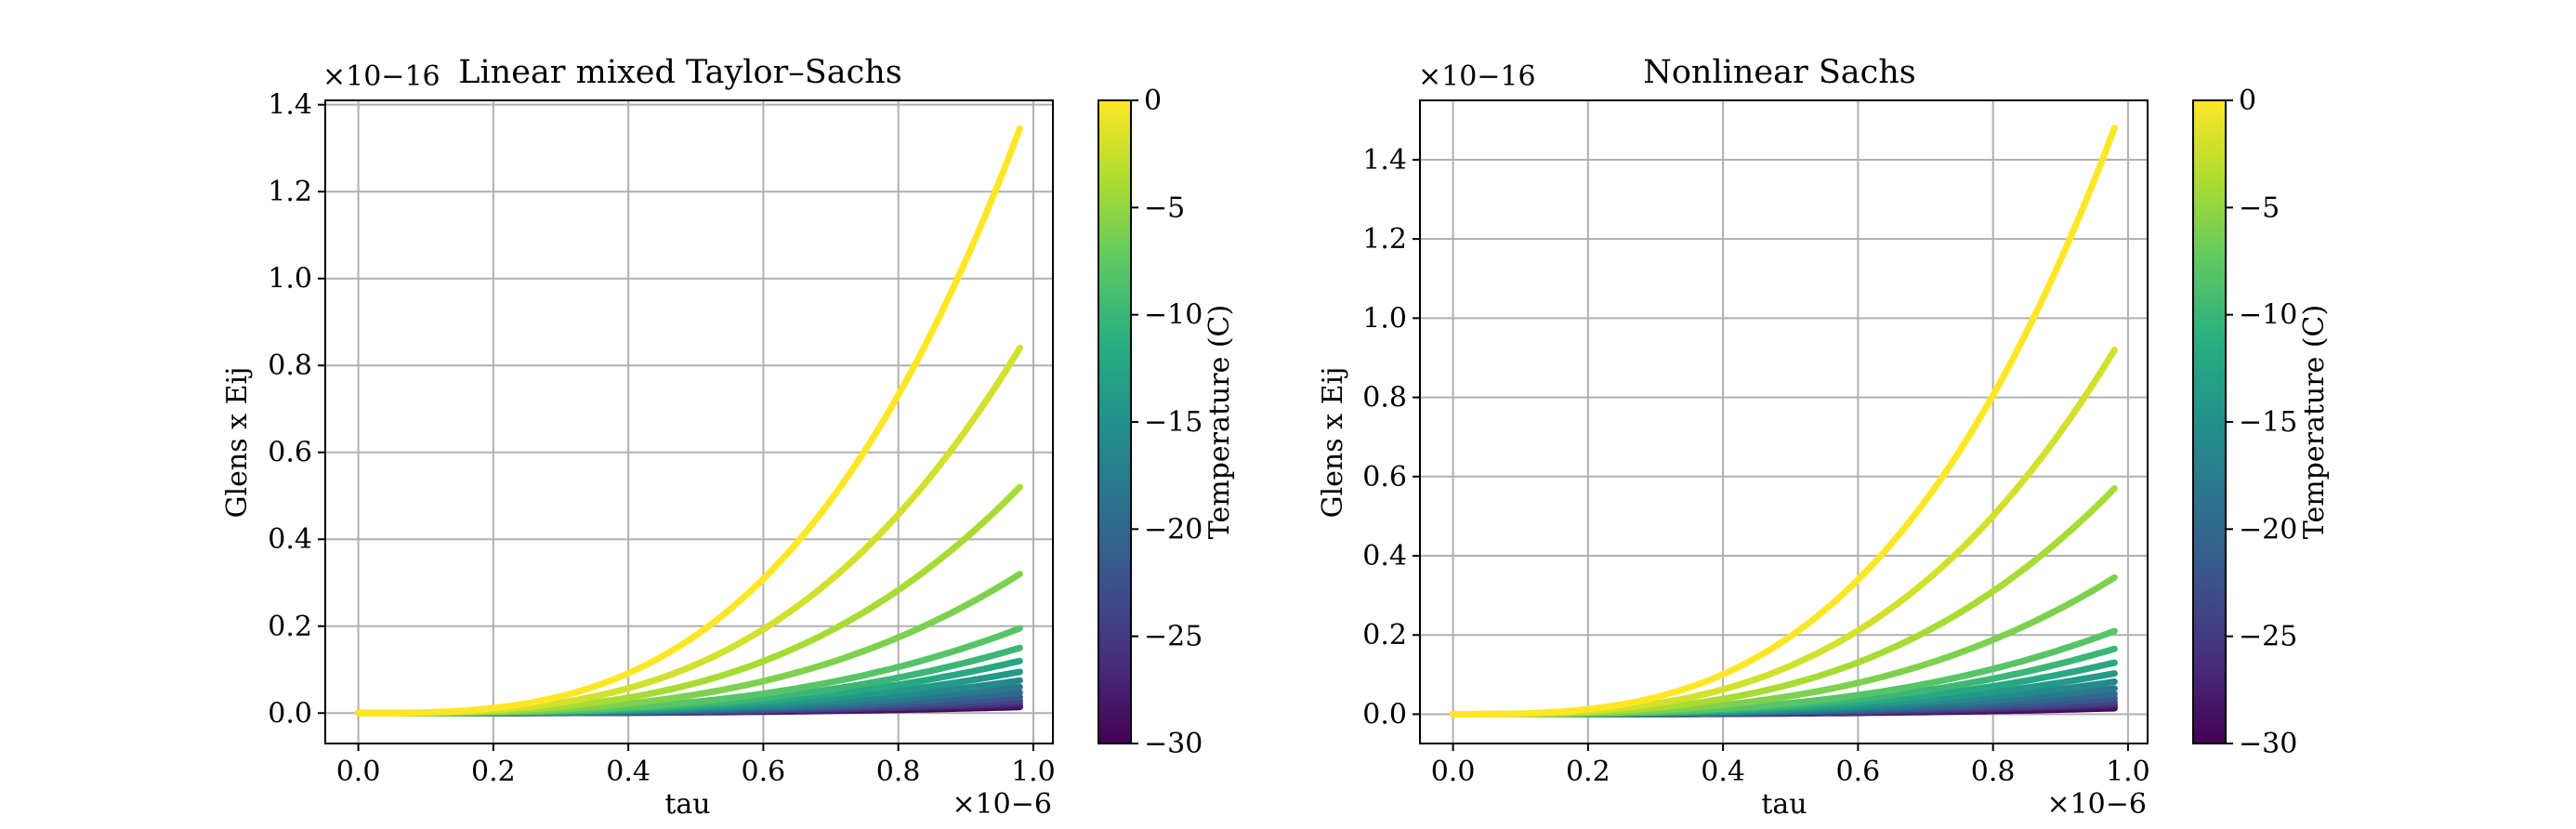 The height and width of the screenshot is (829, 2576). I want to click on series-line, so click(1784, 531).